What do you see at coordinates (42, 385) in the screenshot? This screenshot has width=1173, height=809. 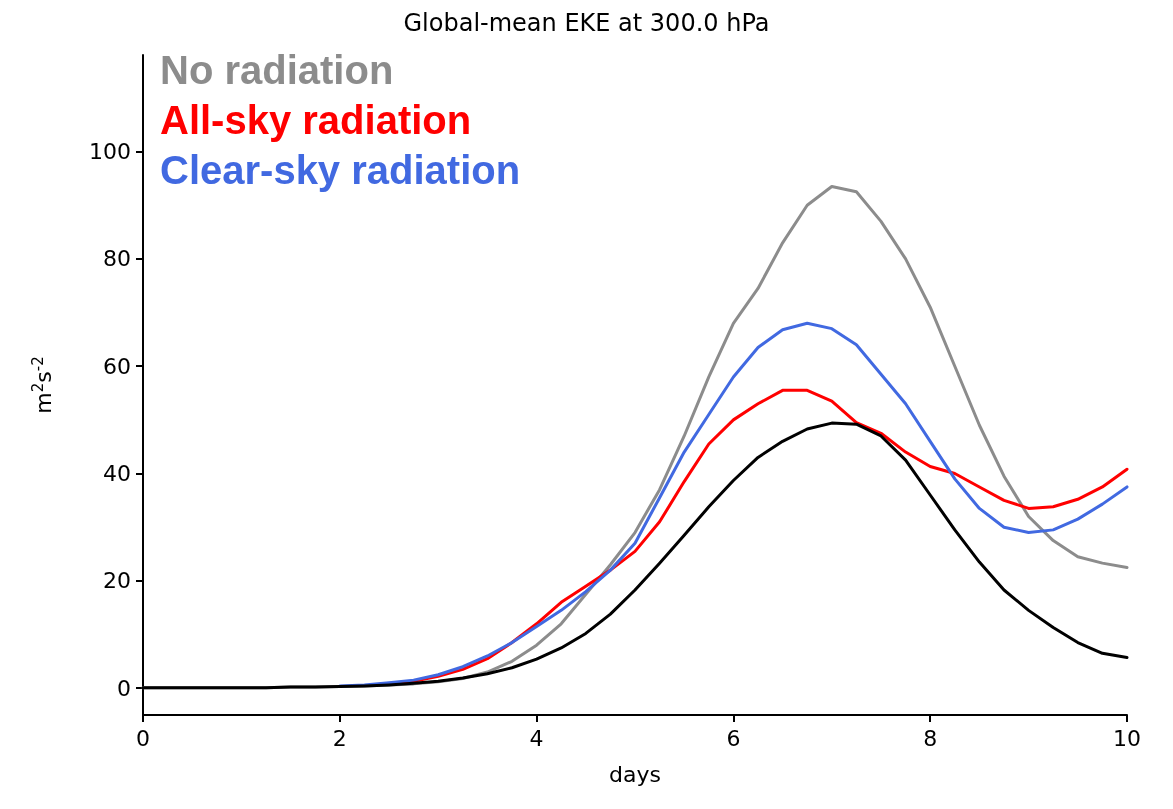 I see `y-axis-title: m2s-2` at bounding box center [42, 385].